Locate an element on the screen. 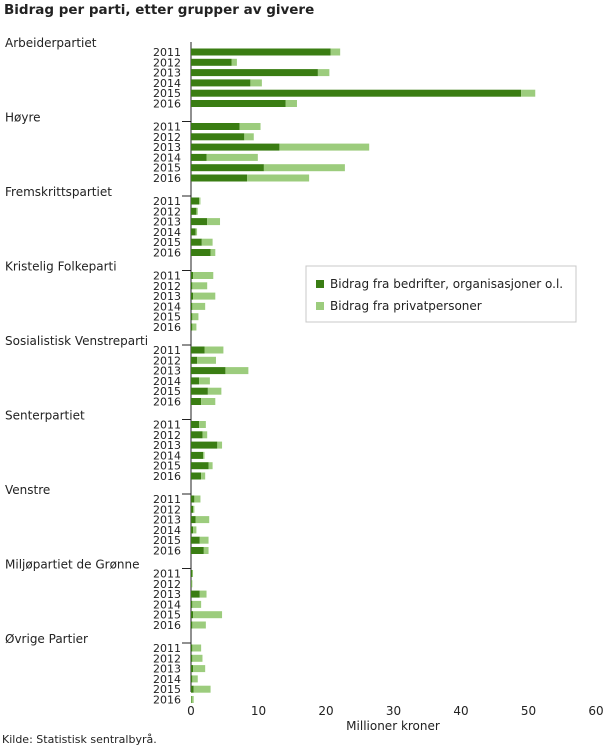 Image resolution: width=610 pixels, height=748 pixels. x-axis-title: Millioner kroner is located at coordinates (393, 726).